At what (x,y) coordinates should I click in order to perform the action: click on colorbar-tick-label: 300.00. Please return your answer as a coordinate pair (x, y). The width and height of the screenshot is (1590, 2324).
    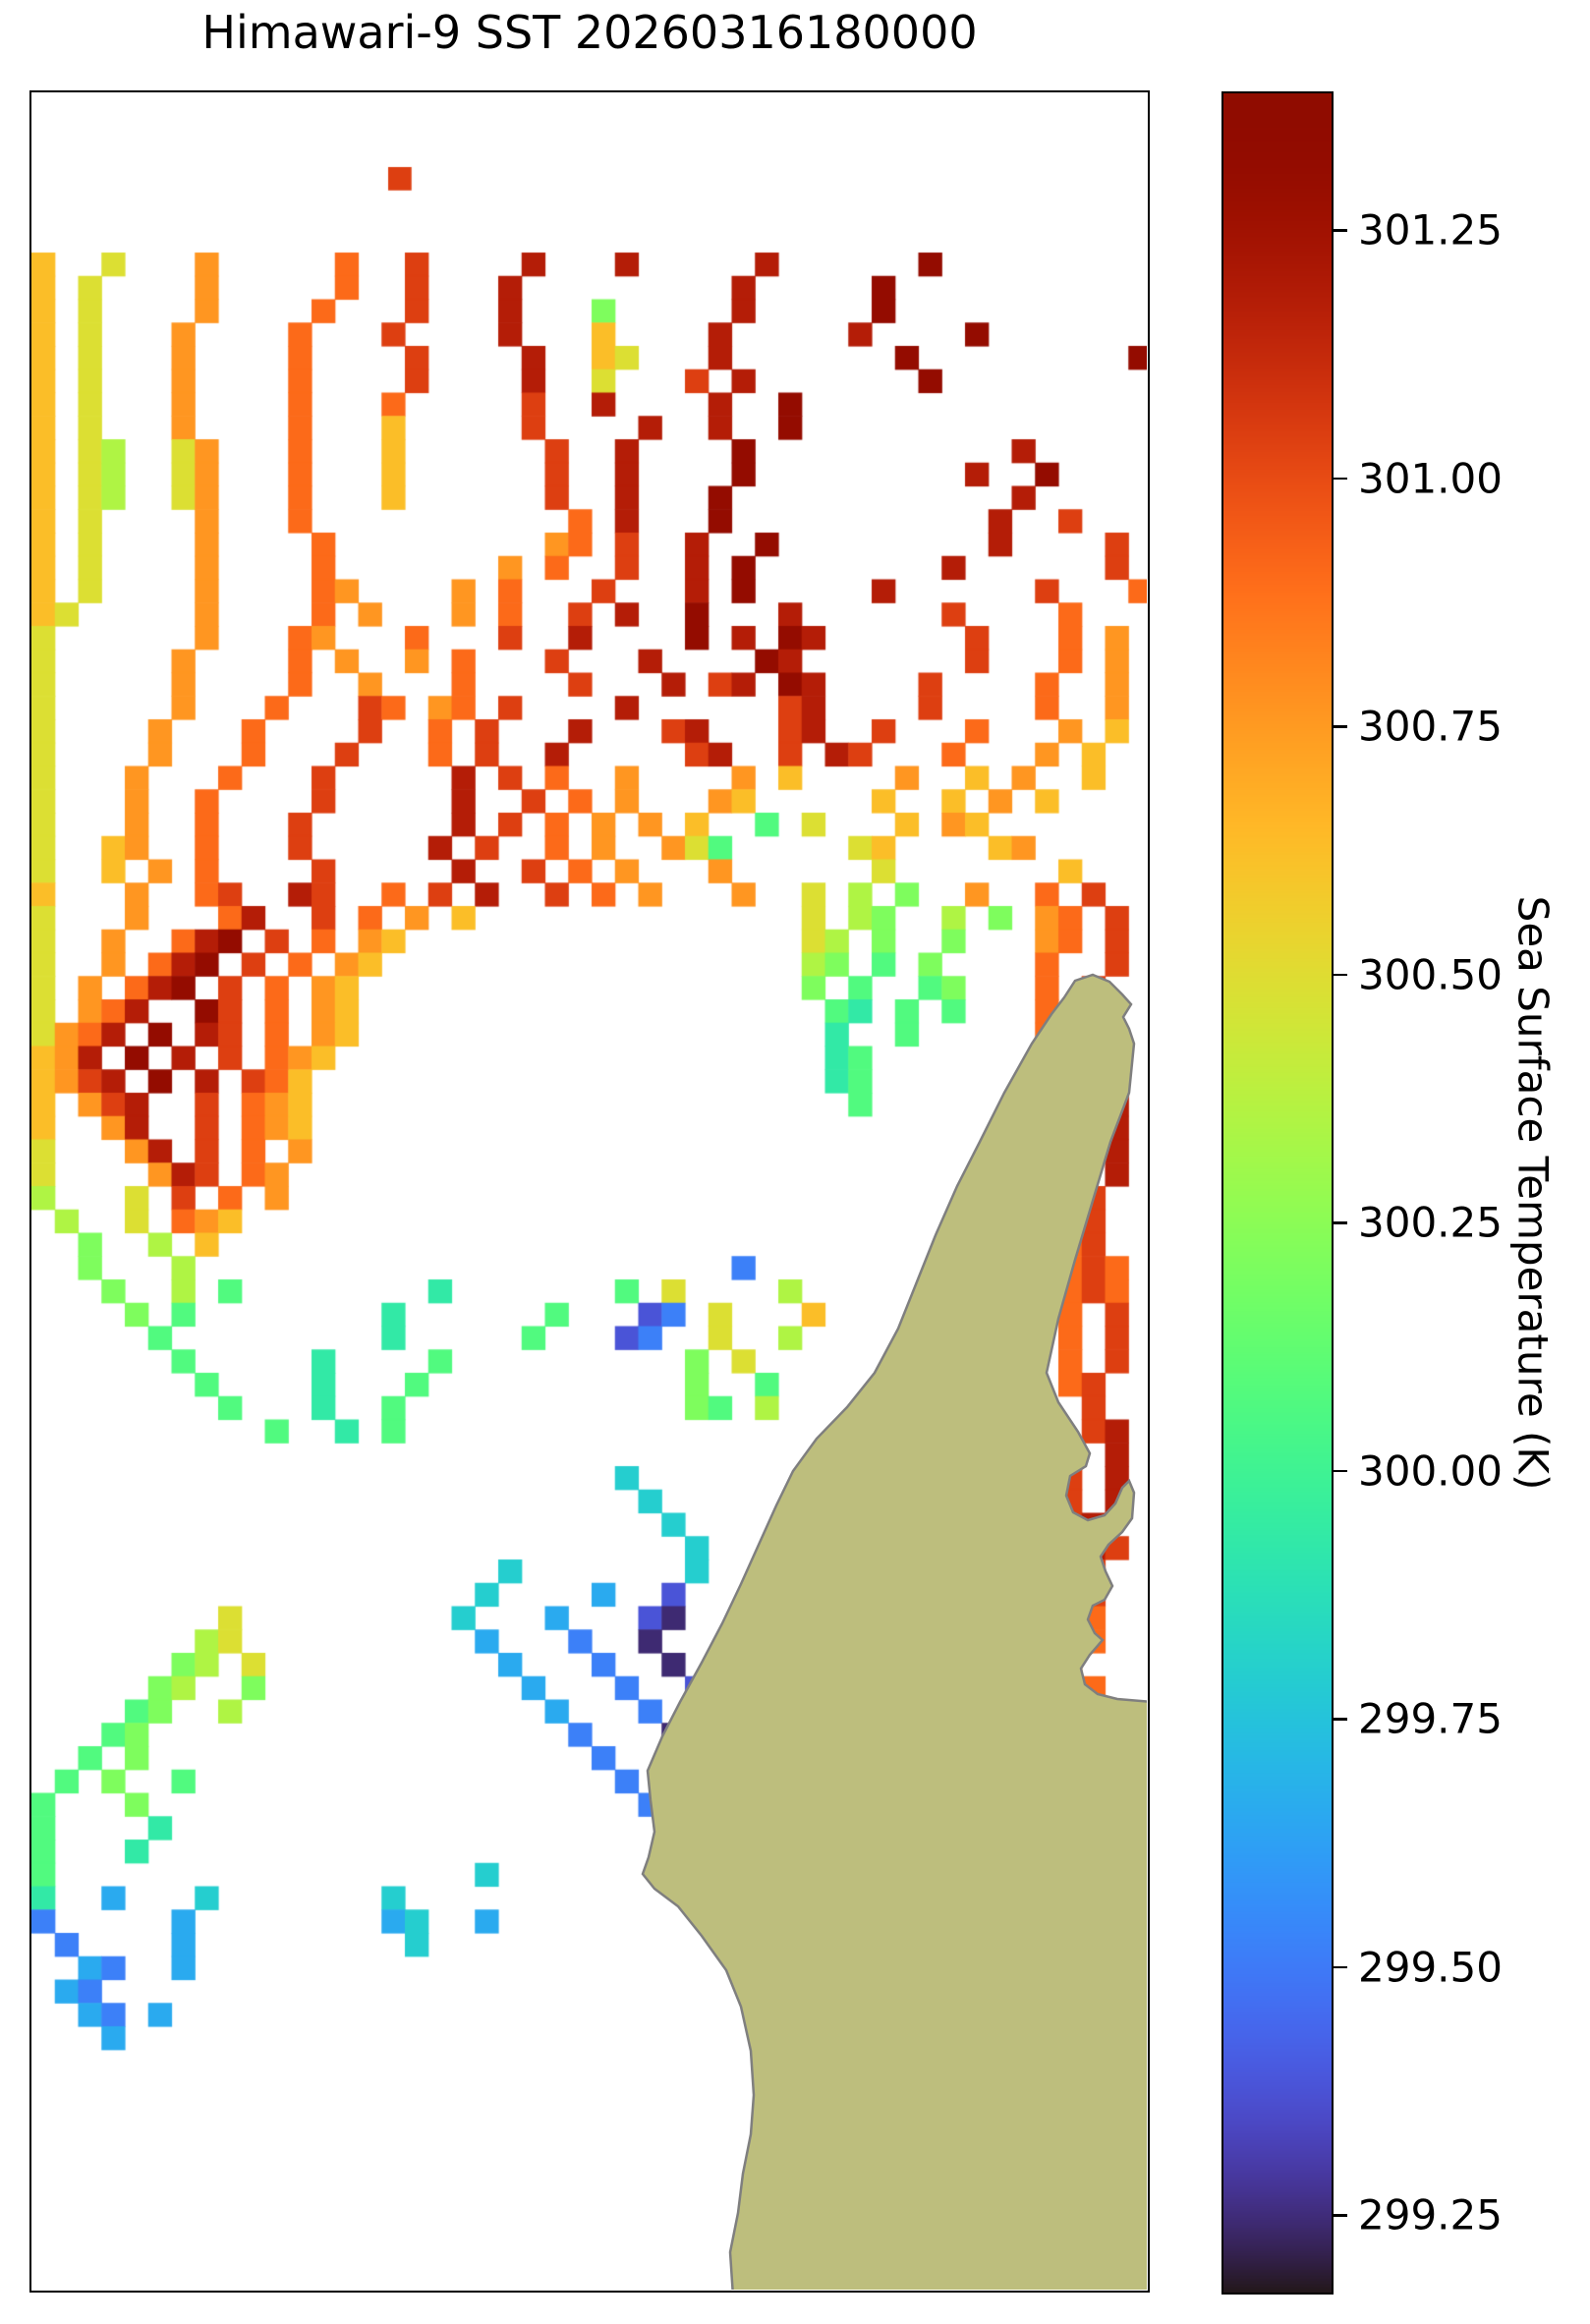
    Looking at the image, I should click on (1430, 1471).